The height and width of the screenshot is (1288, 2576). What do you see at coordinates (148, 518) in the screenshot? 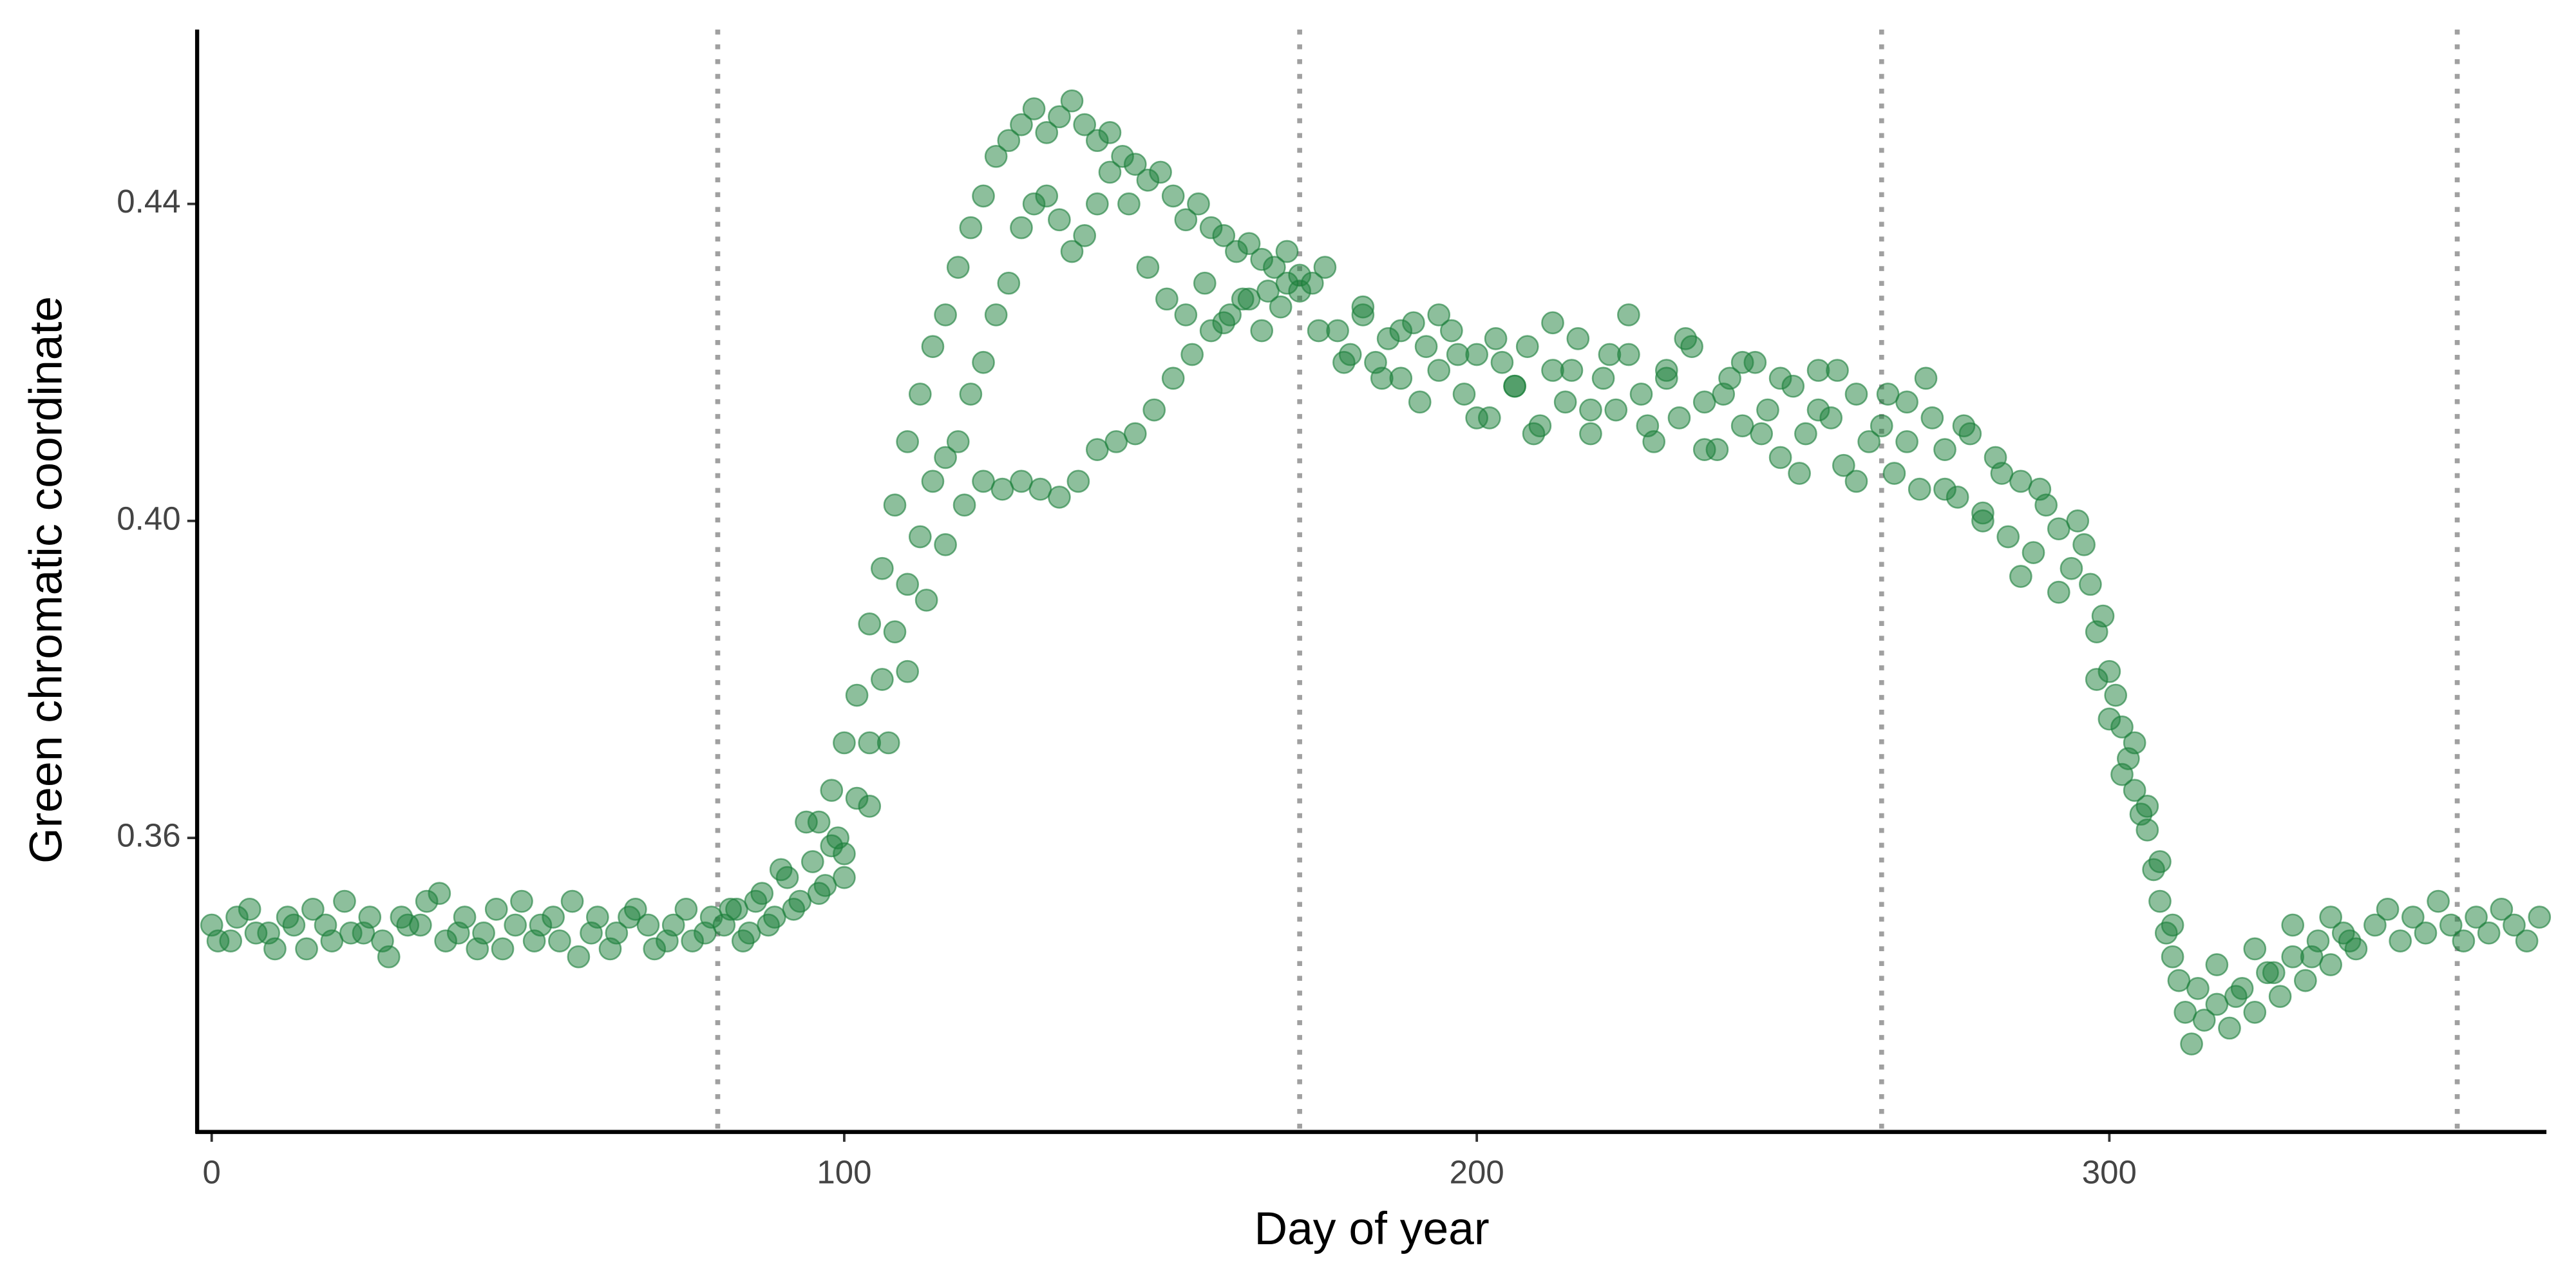
I see `y-tick-label: 0.40` at bounding box center [148, 518].